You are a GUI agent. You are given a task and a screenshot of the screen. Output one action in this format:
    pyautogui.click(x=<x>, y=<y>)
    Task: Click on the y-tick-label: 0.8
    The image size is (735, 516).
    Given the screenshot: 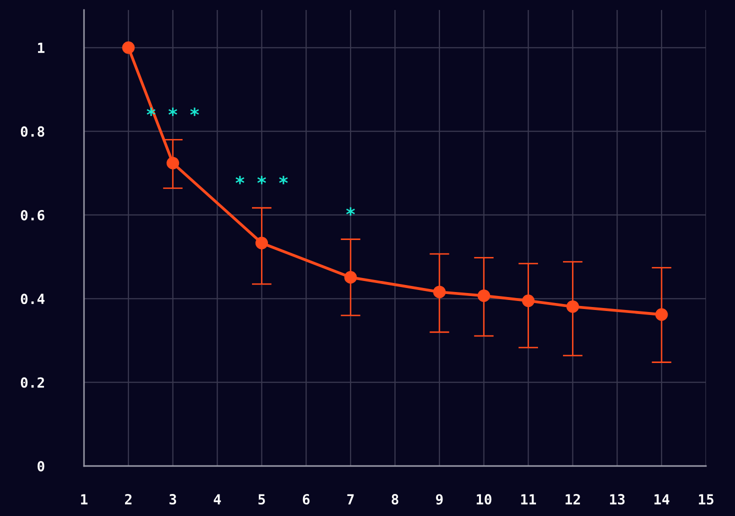 What is the action you would take?
    pyautogui.click(x=32, y=131)
    